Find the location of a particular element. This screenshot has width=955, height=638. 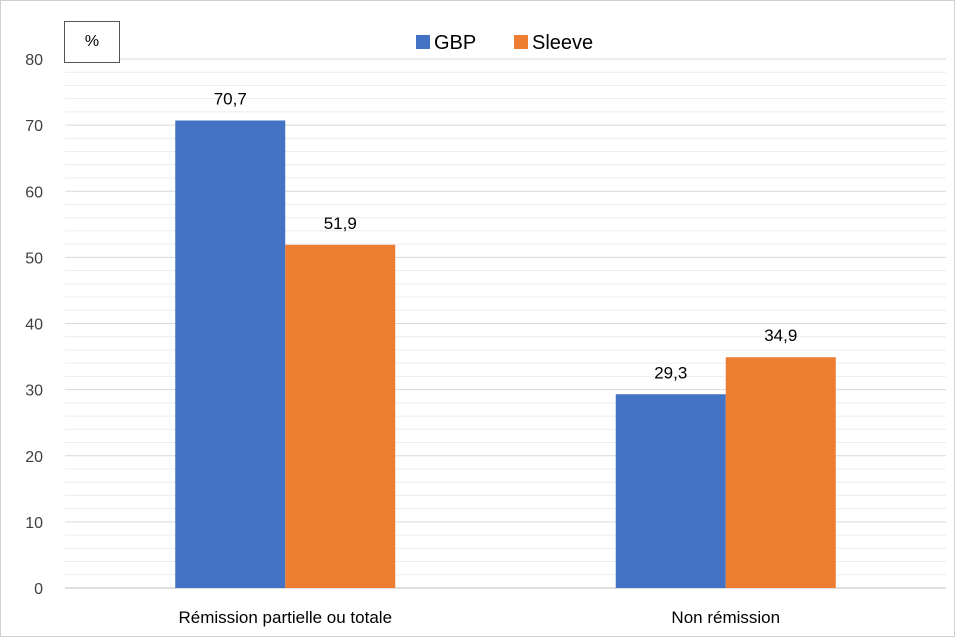

data-label: 29,3 is located at coordinates (670, 372).